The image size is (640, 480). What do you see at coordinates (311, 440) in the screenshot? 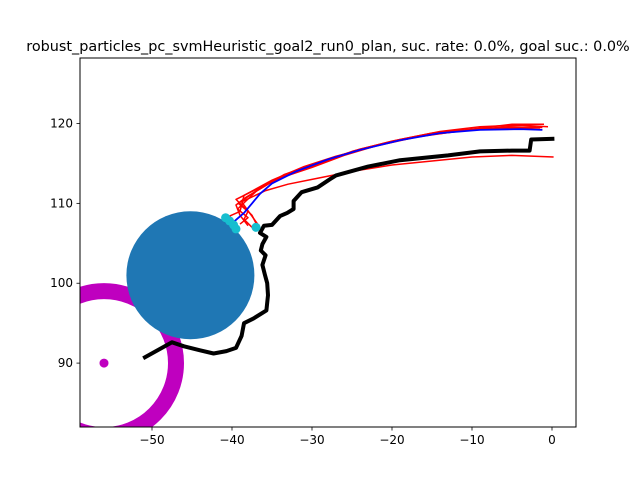
I see `x-tick-label: −30` at bounding box center [311, 440].